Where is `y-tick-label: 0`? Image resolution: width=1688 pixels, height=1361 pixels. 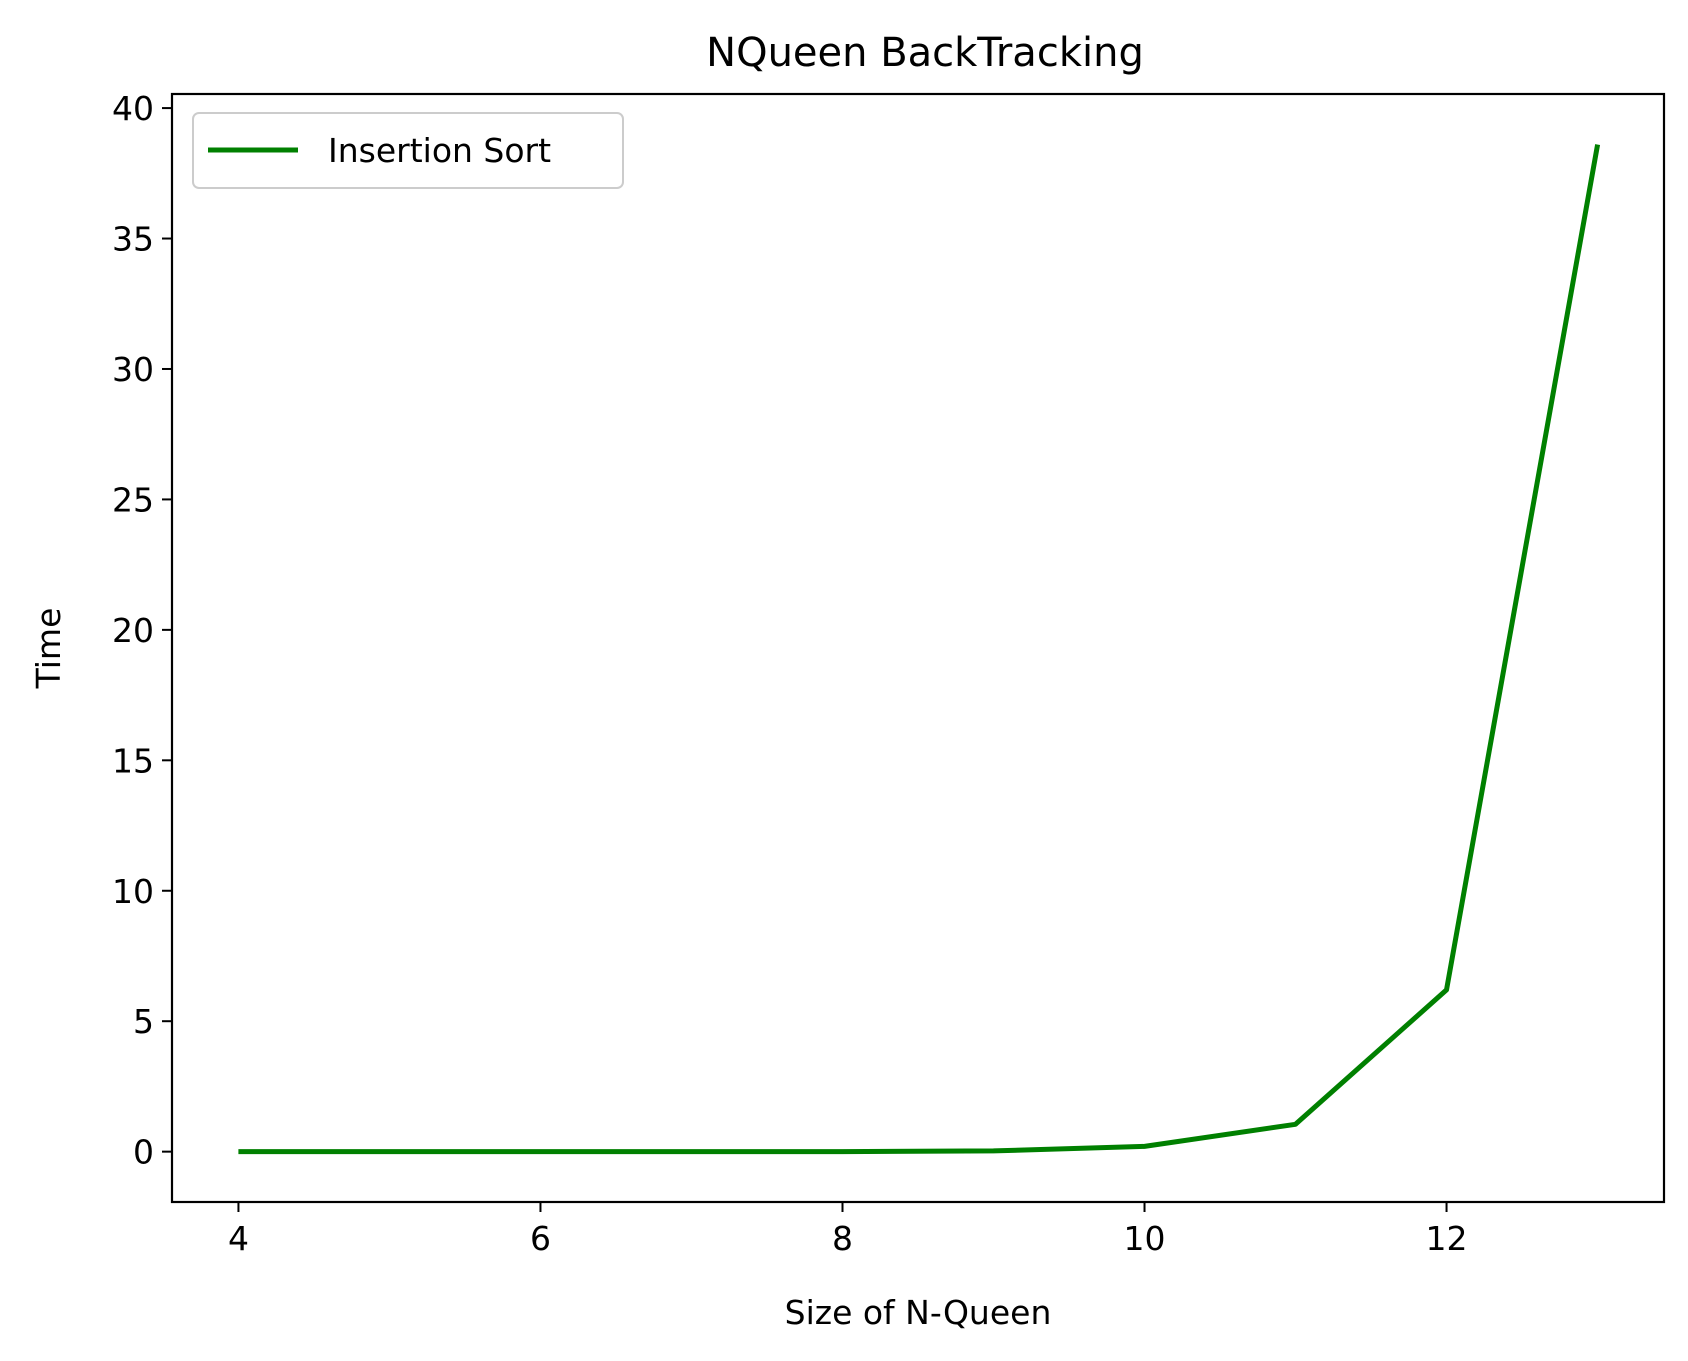
y-tick-label: 0 is located at coordinates (143, 1152).